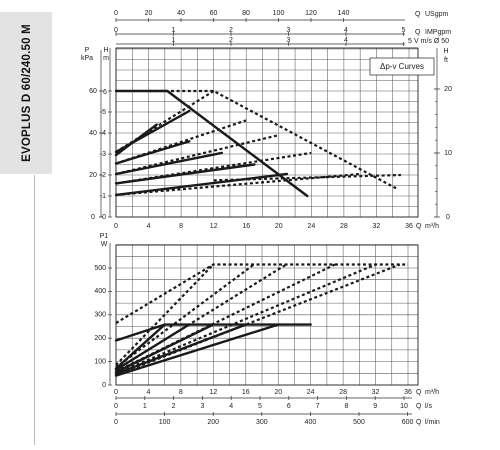  What do you see at coordinates (100, 361) in the screenshot?
I see `w-tick-label: 100` at bounding box center [100, 361].